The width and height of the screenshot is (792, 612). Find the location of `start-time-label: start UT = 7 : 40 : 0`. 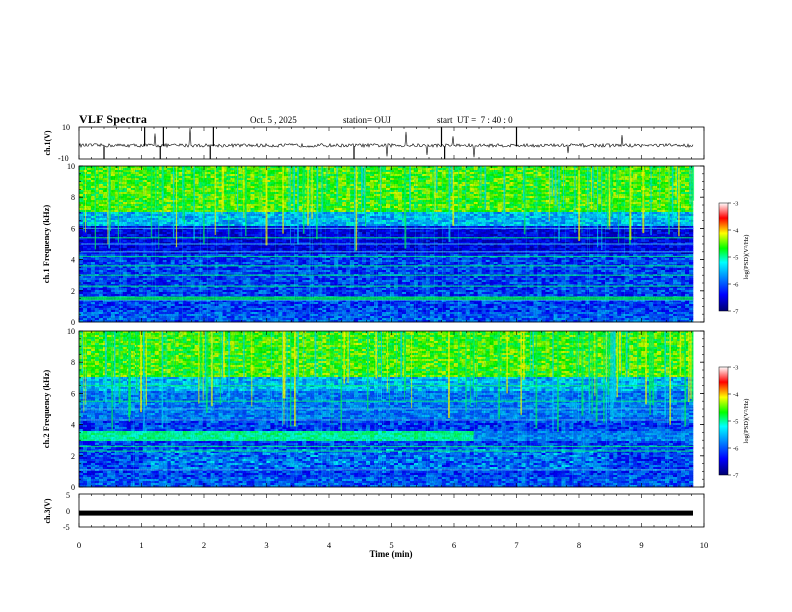

start-time-label: start UT = 7 : 40 : 0 is located at coordinates (475, 120).